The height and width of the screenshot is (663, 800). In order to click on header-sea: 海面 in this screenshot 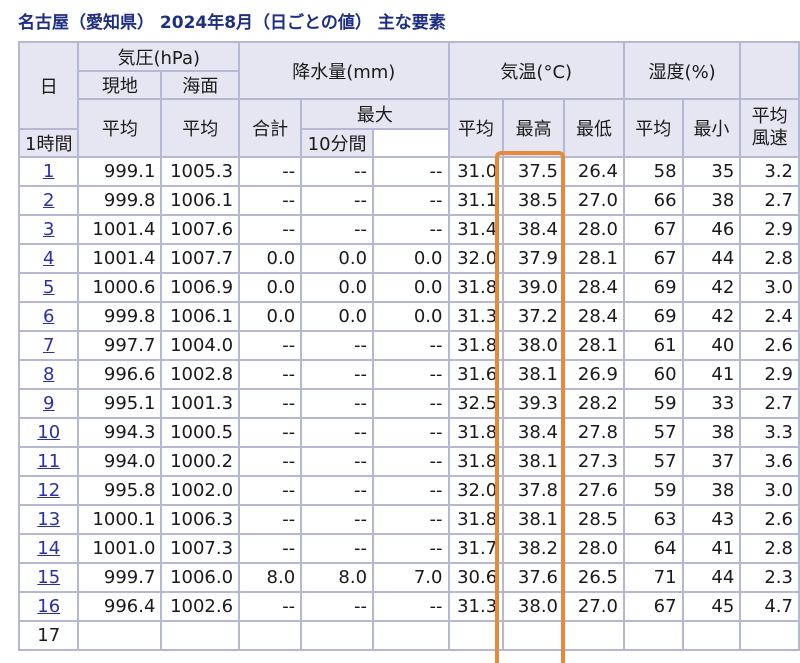, I will do `click(200, 85)`.